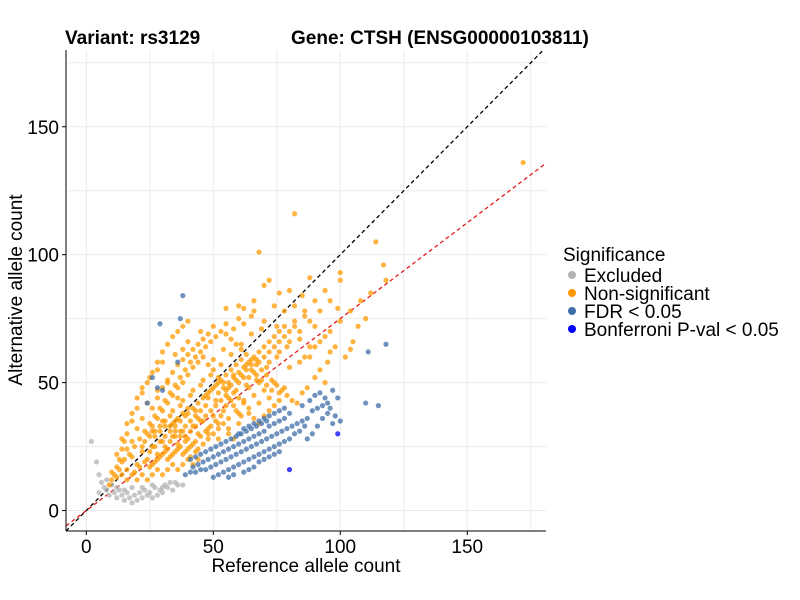 The height and width of the screenshot is (600, 800). I want to click on title-gene: Gene: CTSH (ENSG00000103811), so click(440, 38).